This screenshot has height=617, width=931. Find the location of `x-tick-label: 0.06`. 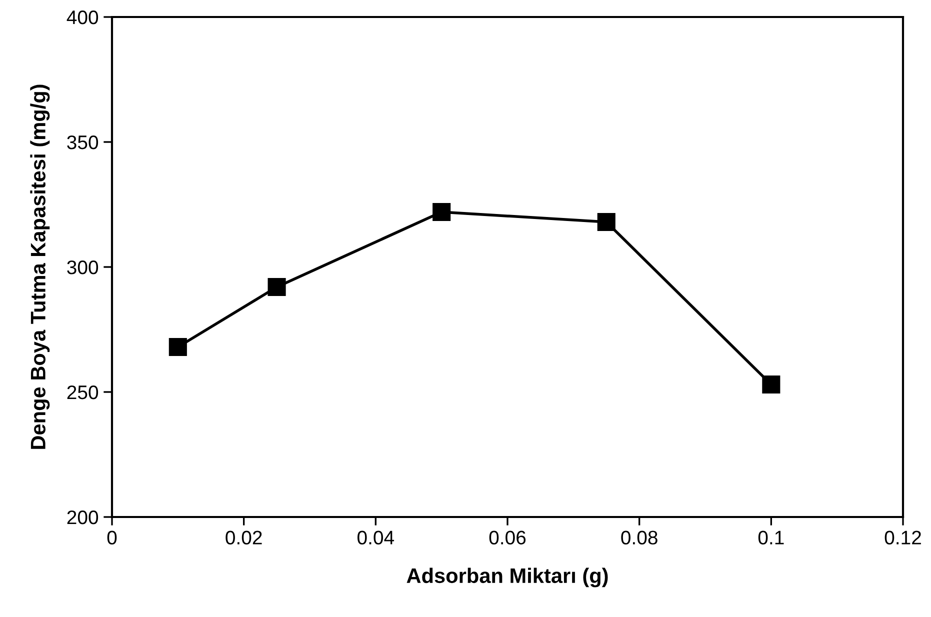

x-tick-label: 0.06 is located at coordinates (507, 537).